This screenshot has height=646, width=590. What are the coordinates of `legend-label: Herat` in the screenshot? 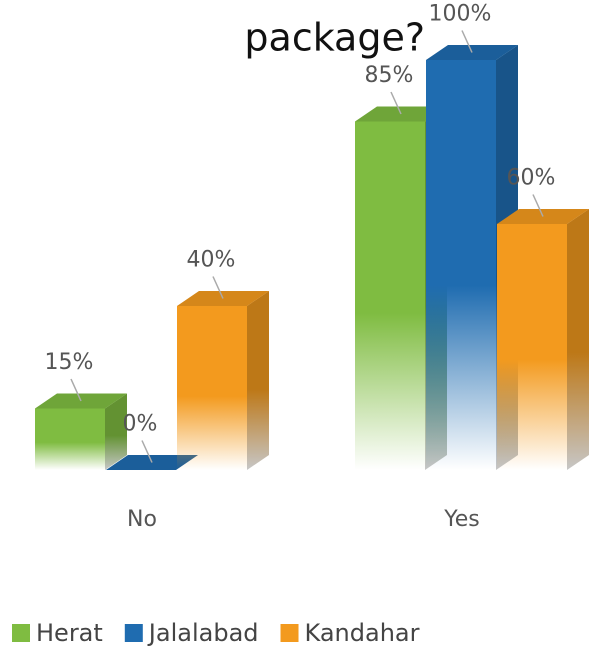 It's located at (69, 632).